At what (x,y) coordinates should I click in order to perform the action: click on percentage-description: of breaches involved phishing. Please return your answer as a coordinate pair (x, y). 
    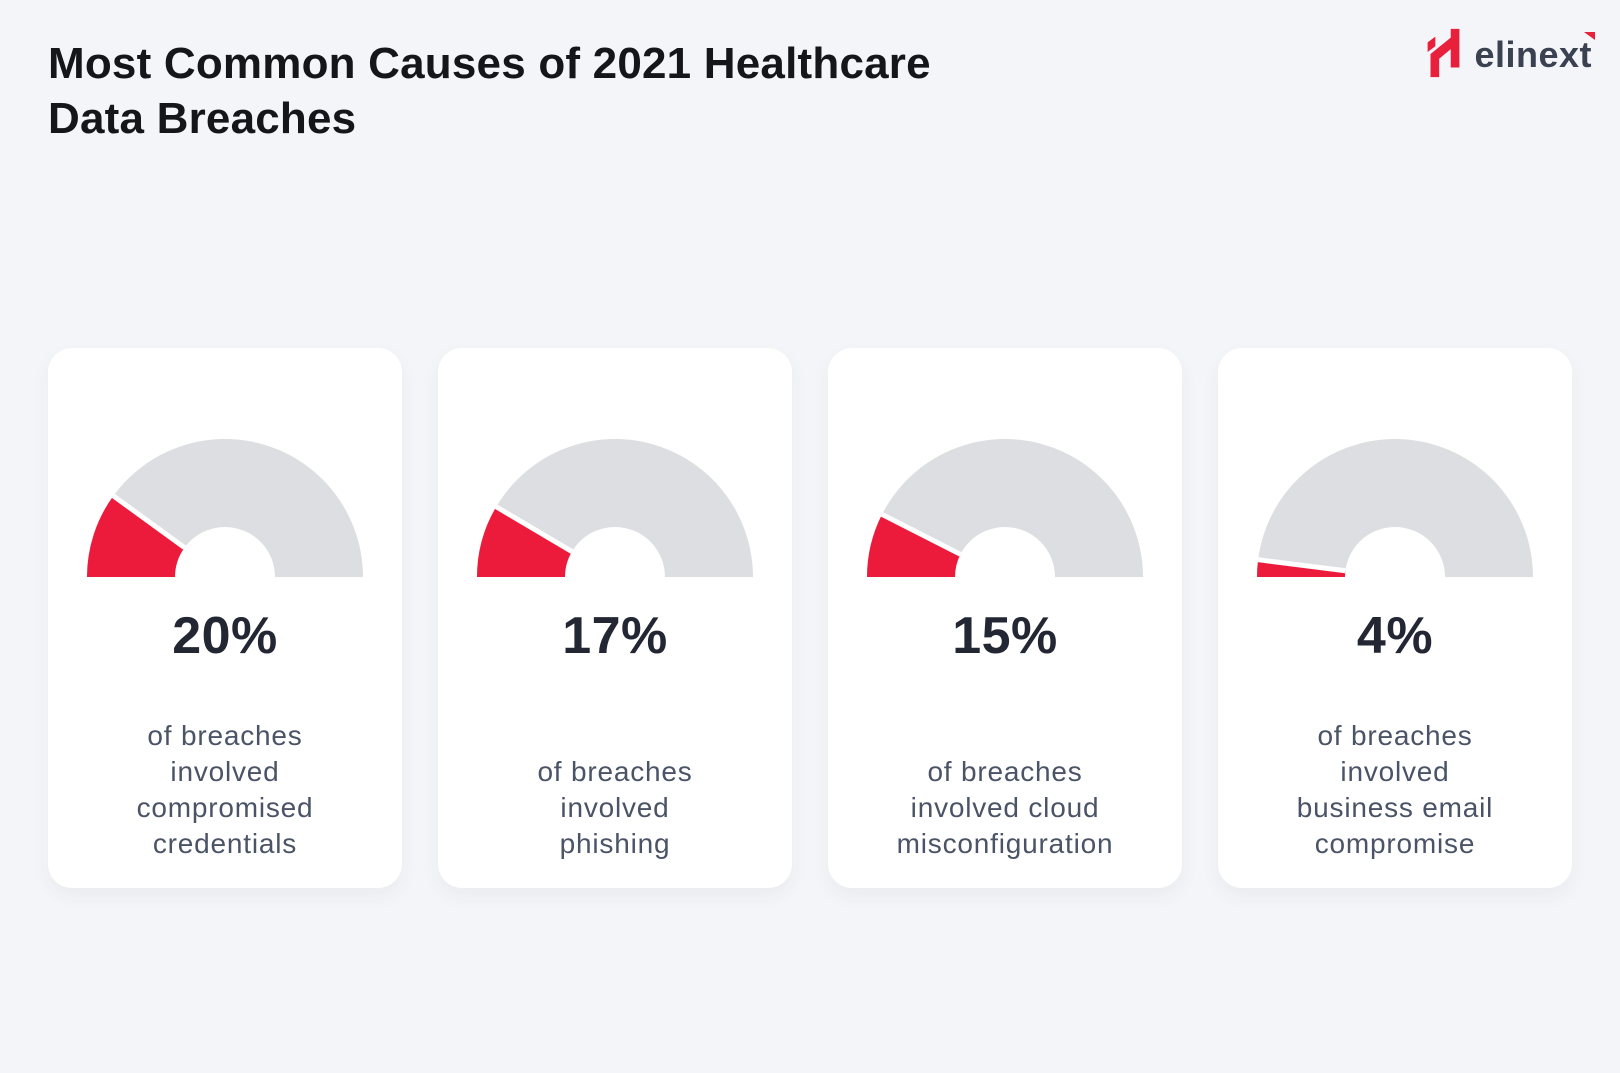
    Looking at the image, I should click on (615, 807).